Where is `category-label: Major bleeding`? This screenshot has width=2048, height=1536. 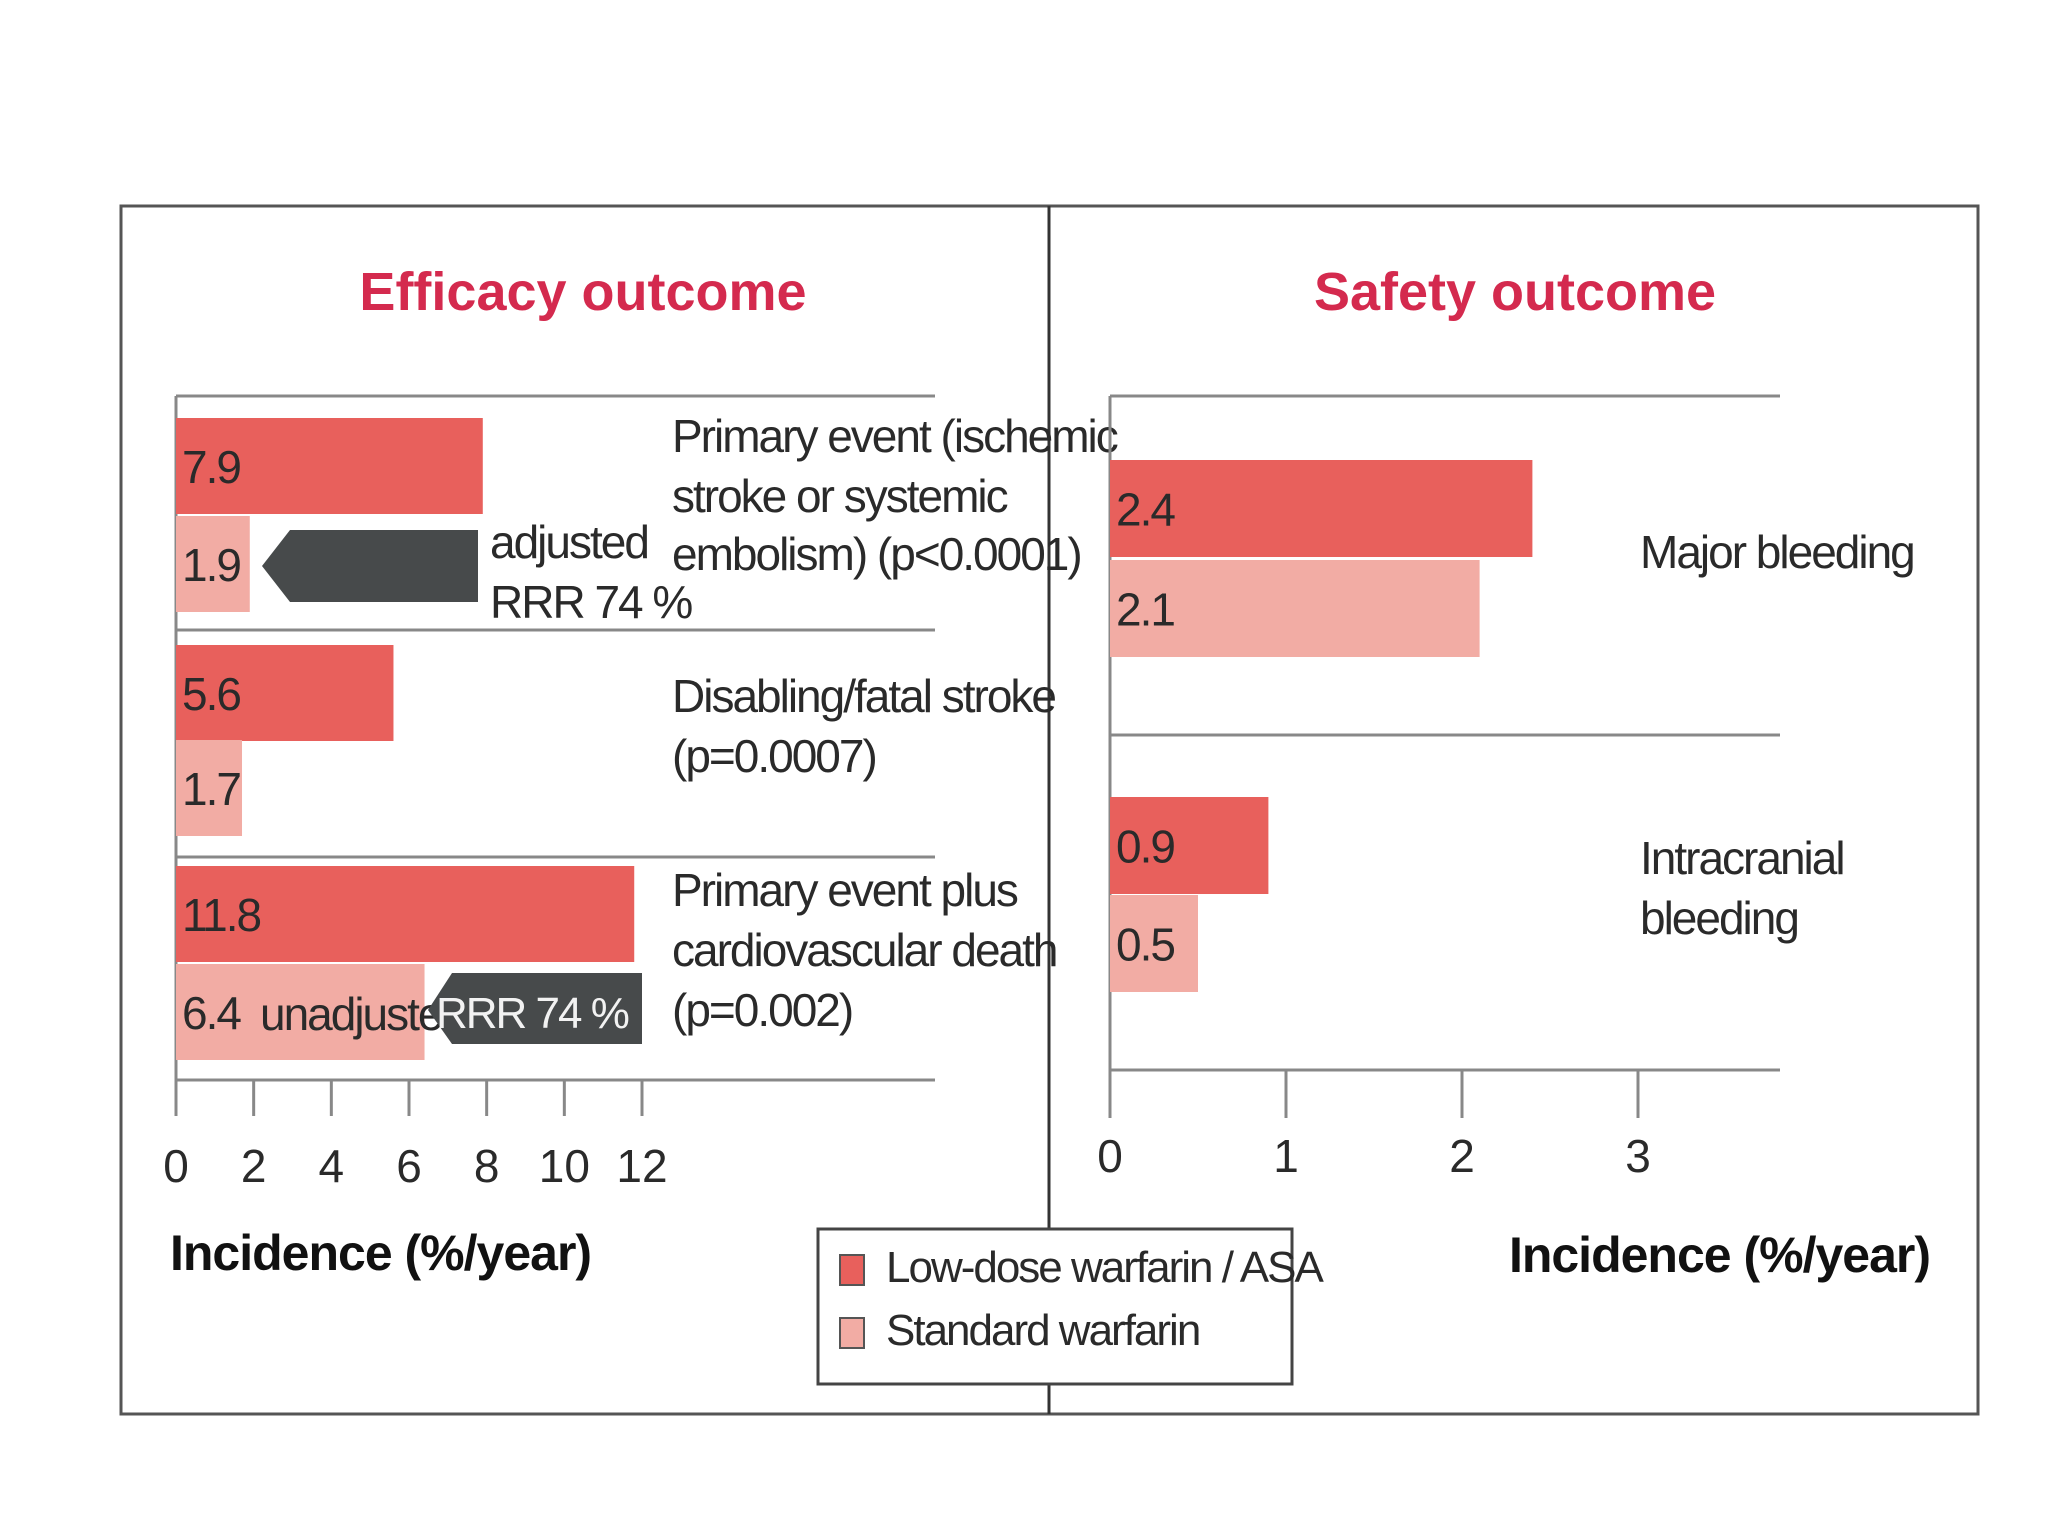
category-label: Major bleeding is located at coordinates (1777, 552).